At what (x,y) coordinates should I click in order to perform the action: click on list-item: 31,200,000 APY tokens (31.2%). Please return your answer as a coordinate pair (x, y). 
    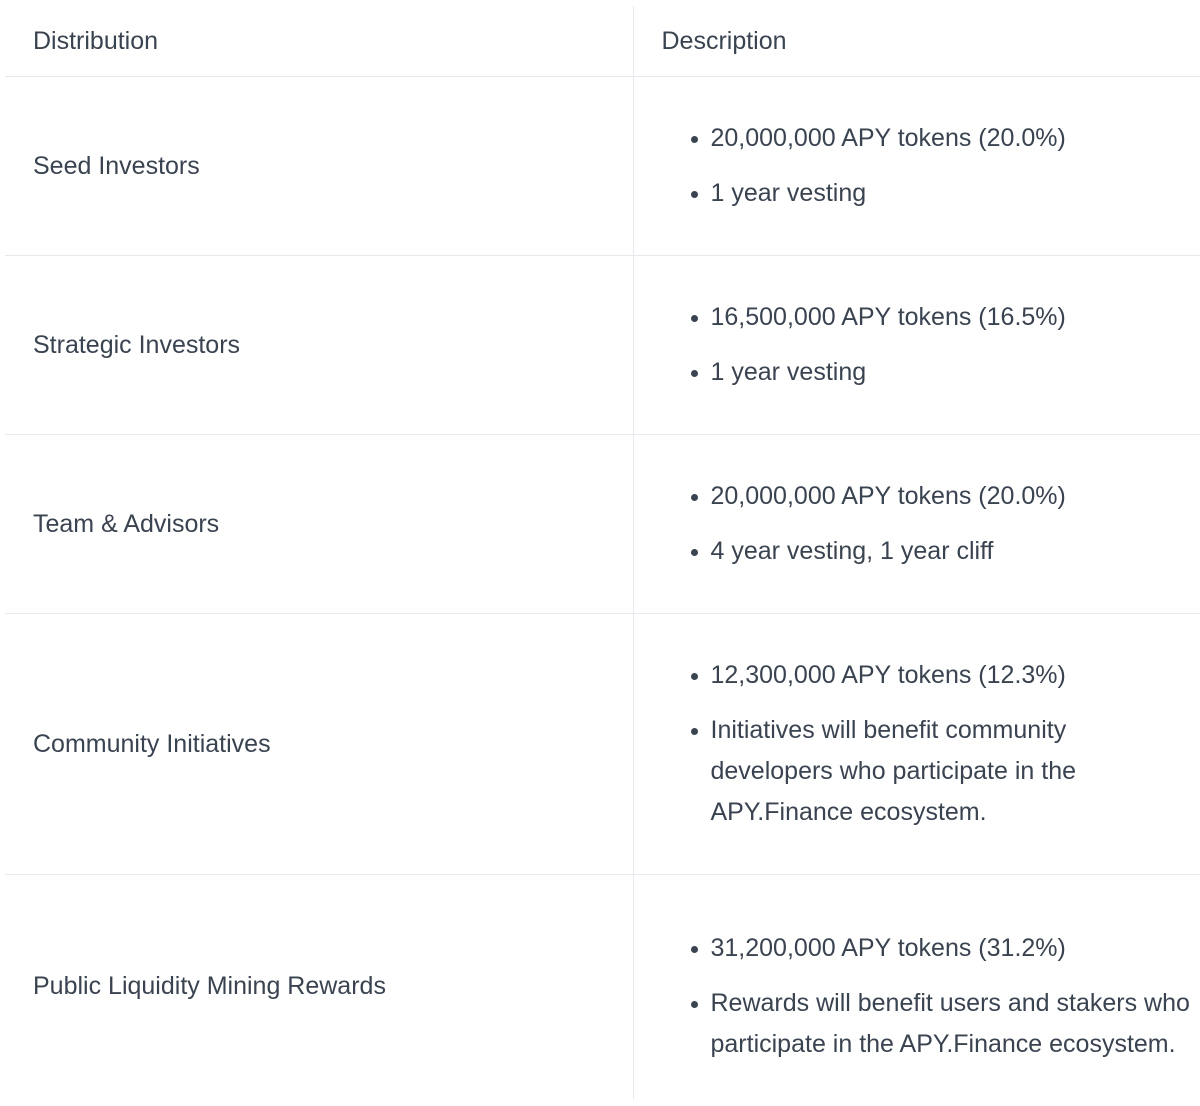
    Looking at the image, I should click on (953, 948).